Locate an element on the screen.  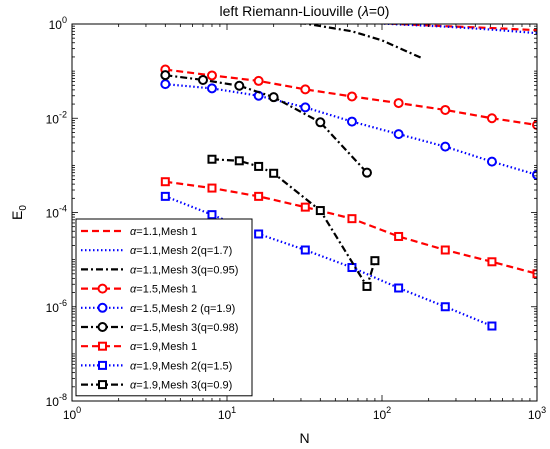
legend-label: α=1.1,Mesh 2(q=1.7) is located at coordinates (181, 251).